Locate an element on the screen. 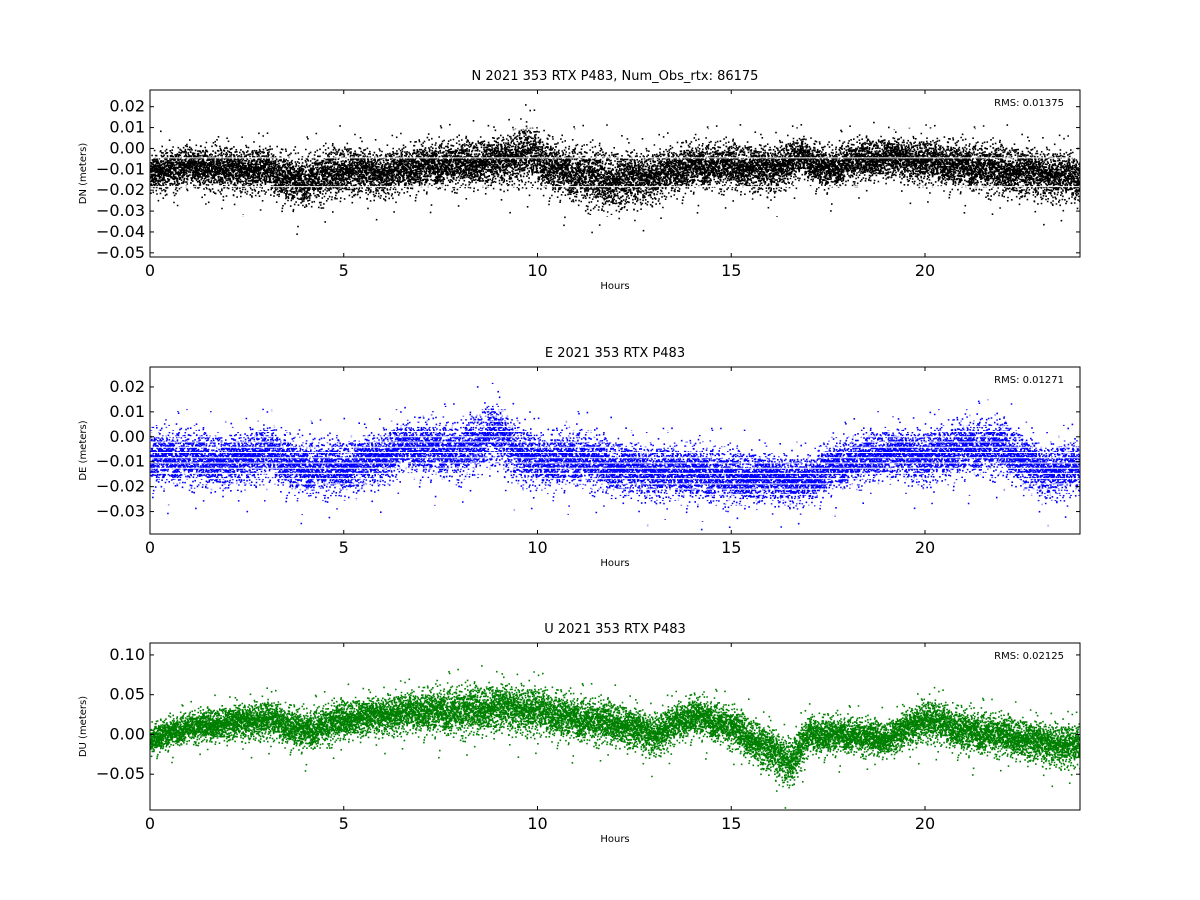 This screenshot has height=900, width=1200. rms-annotation: RMS: 0.01375 is located at coordinates (1029, 103).